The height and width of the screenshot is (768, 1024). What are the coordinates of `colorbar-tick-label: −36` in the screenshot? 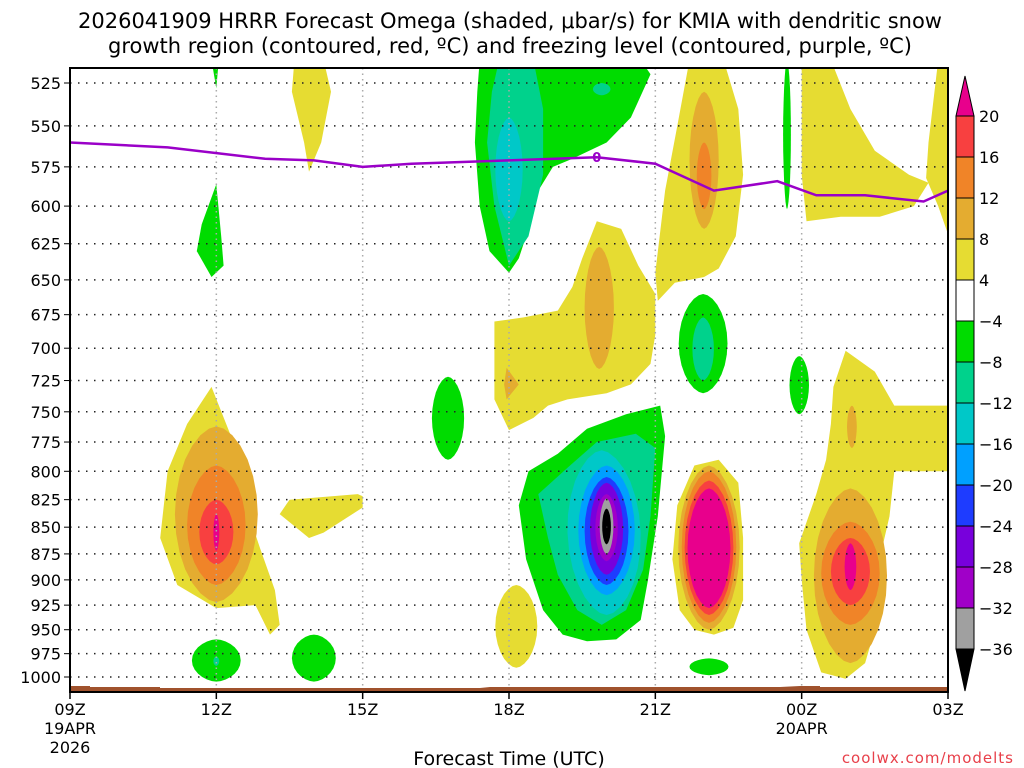 It's located at (996, 649).